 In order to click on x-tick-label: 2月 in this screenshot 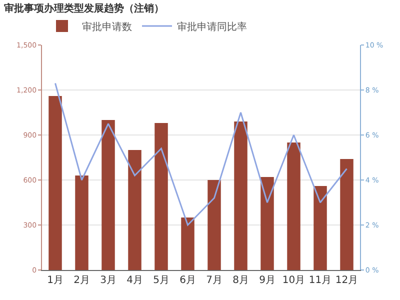, I will do `click(82, 280)`.